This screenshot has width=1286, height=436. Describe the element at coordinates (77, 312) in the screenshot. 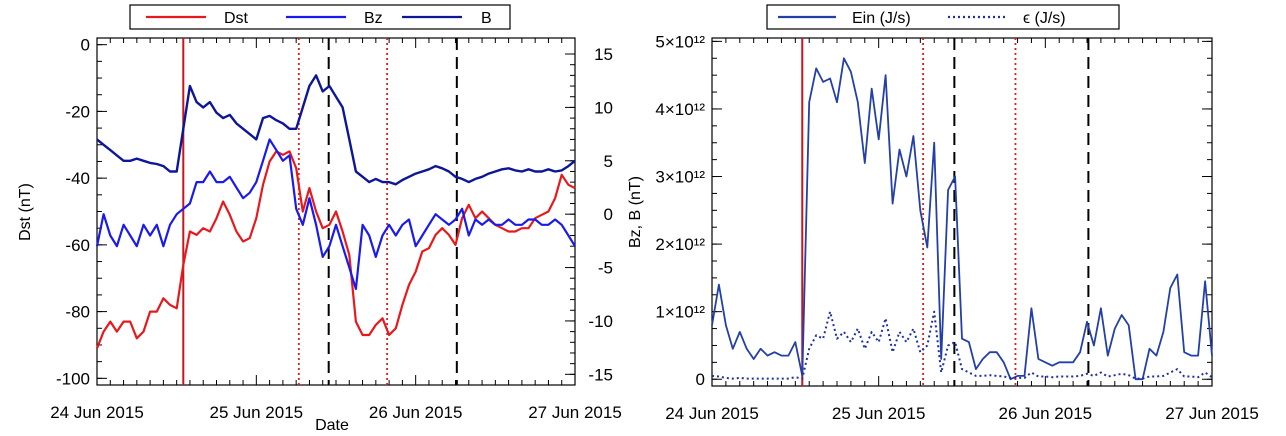

I see `y-tick-label: -80` at that location.